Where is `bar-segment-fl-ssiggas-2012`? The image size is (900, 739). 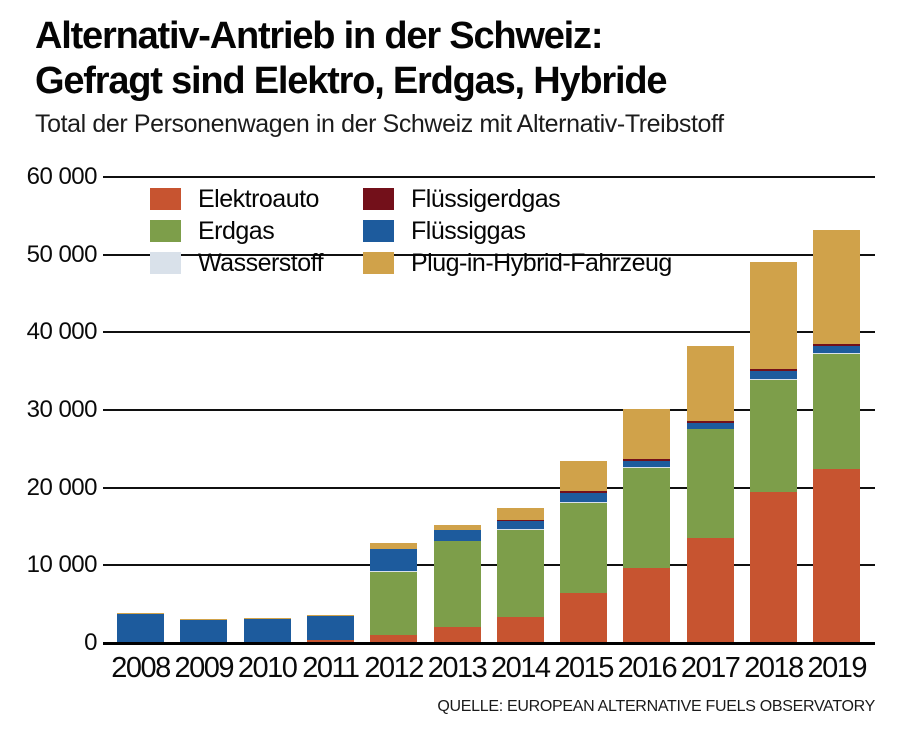
bar-segment-fl-ssiggas-2012 is located at coordinates (394, 560).